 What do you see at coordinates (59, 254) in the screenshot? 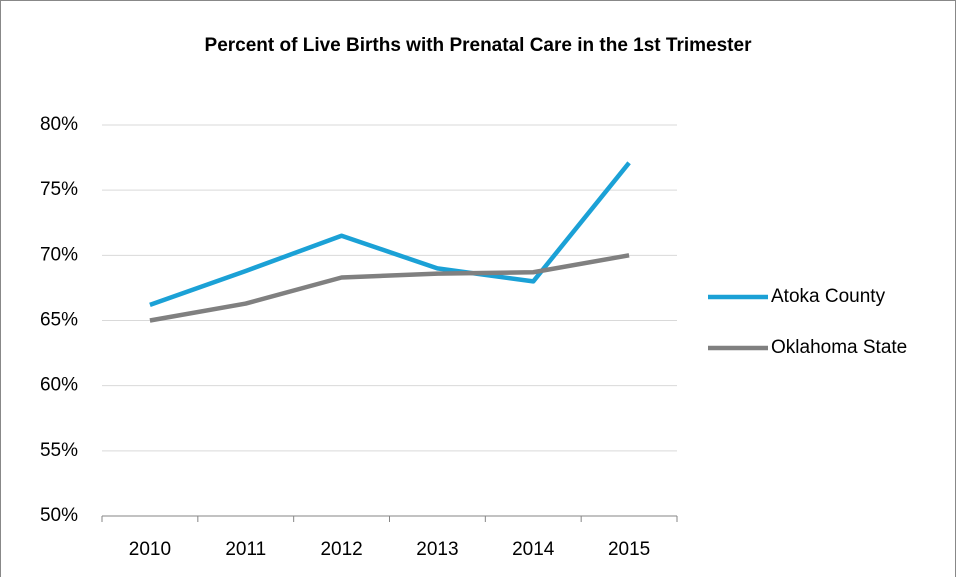
I see `y-tick-label: 70%` at bounding box center [59, 254].